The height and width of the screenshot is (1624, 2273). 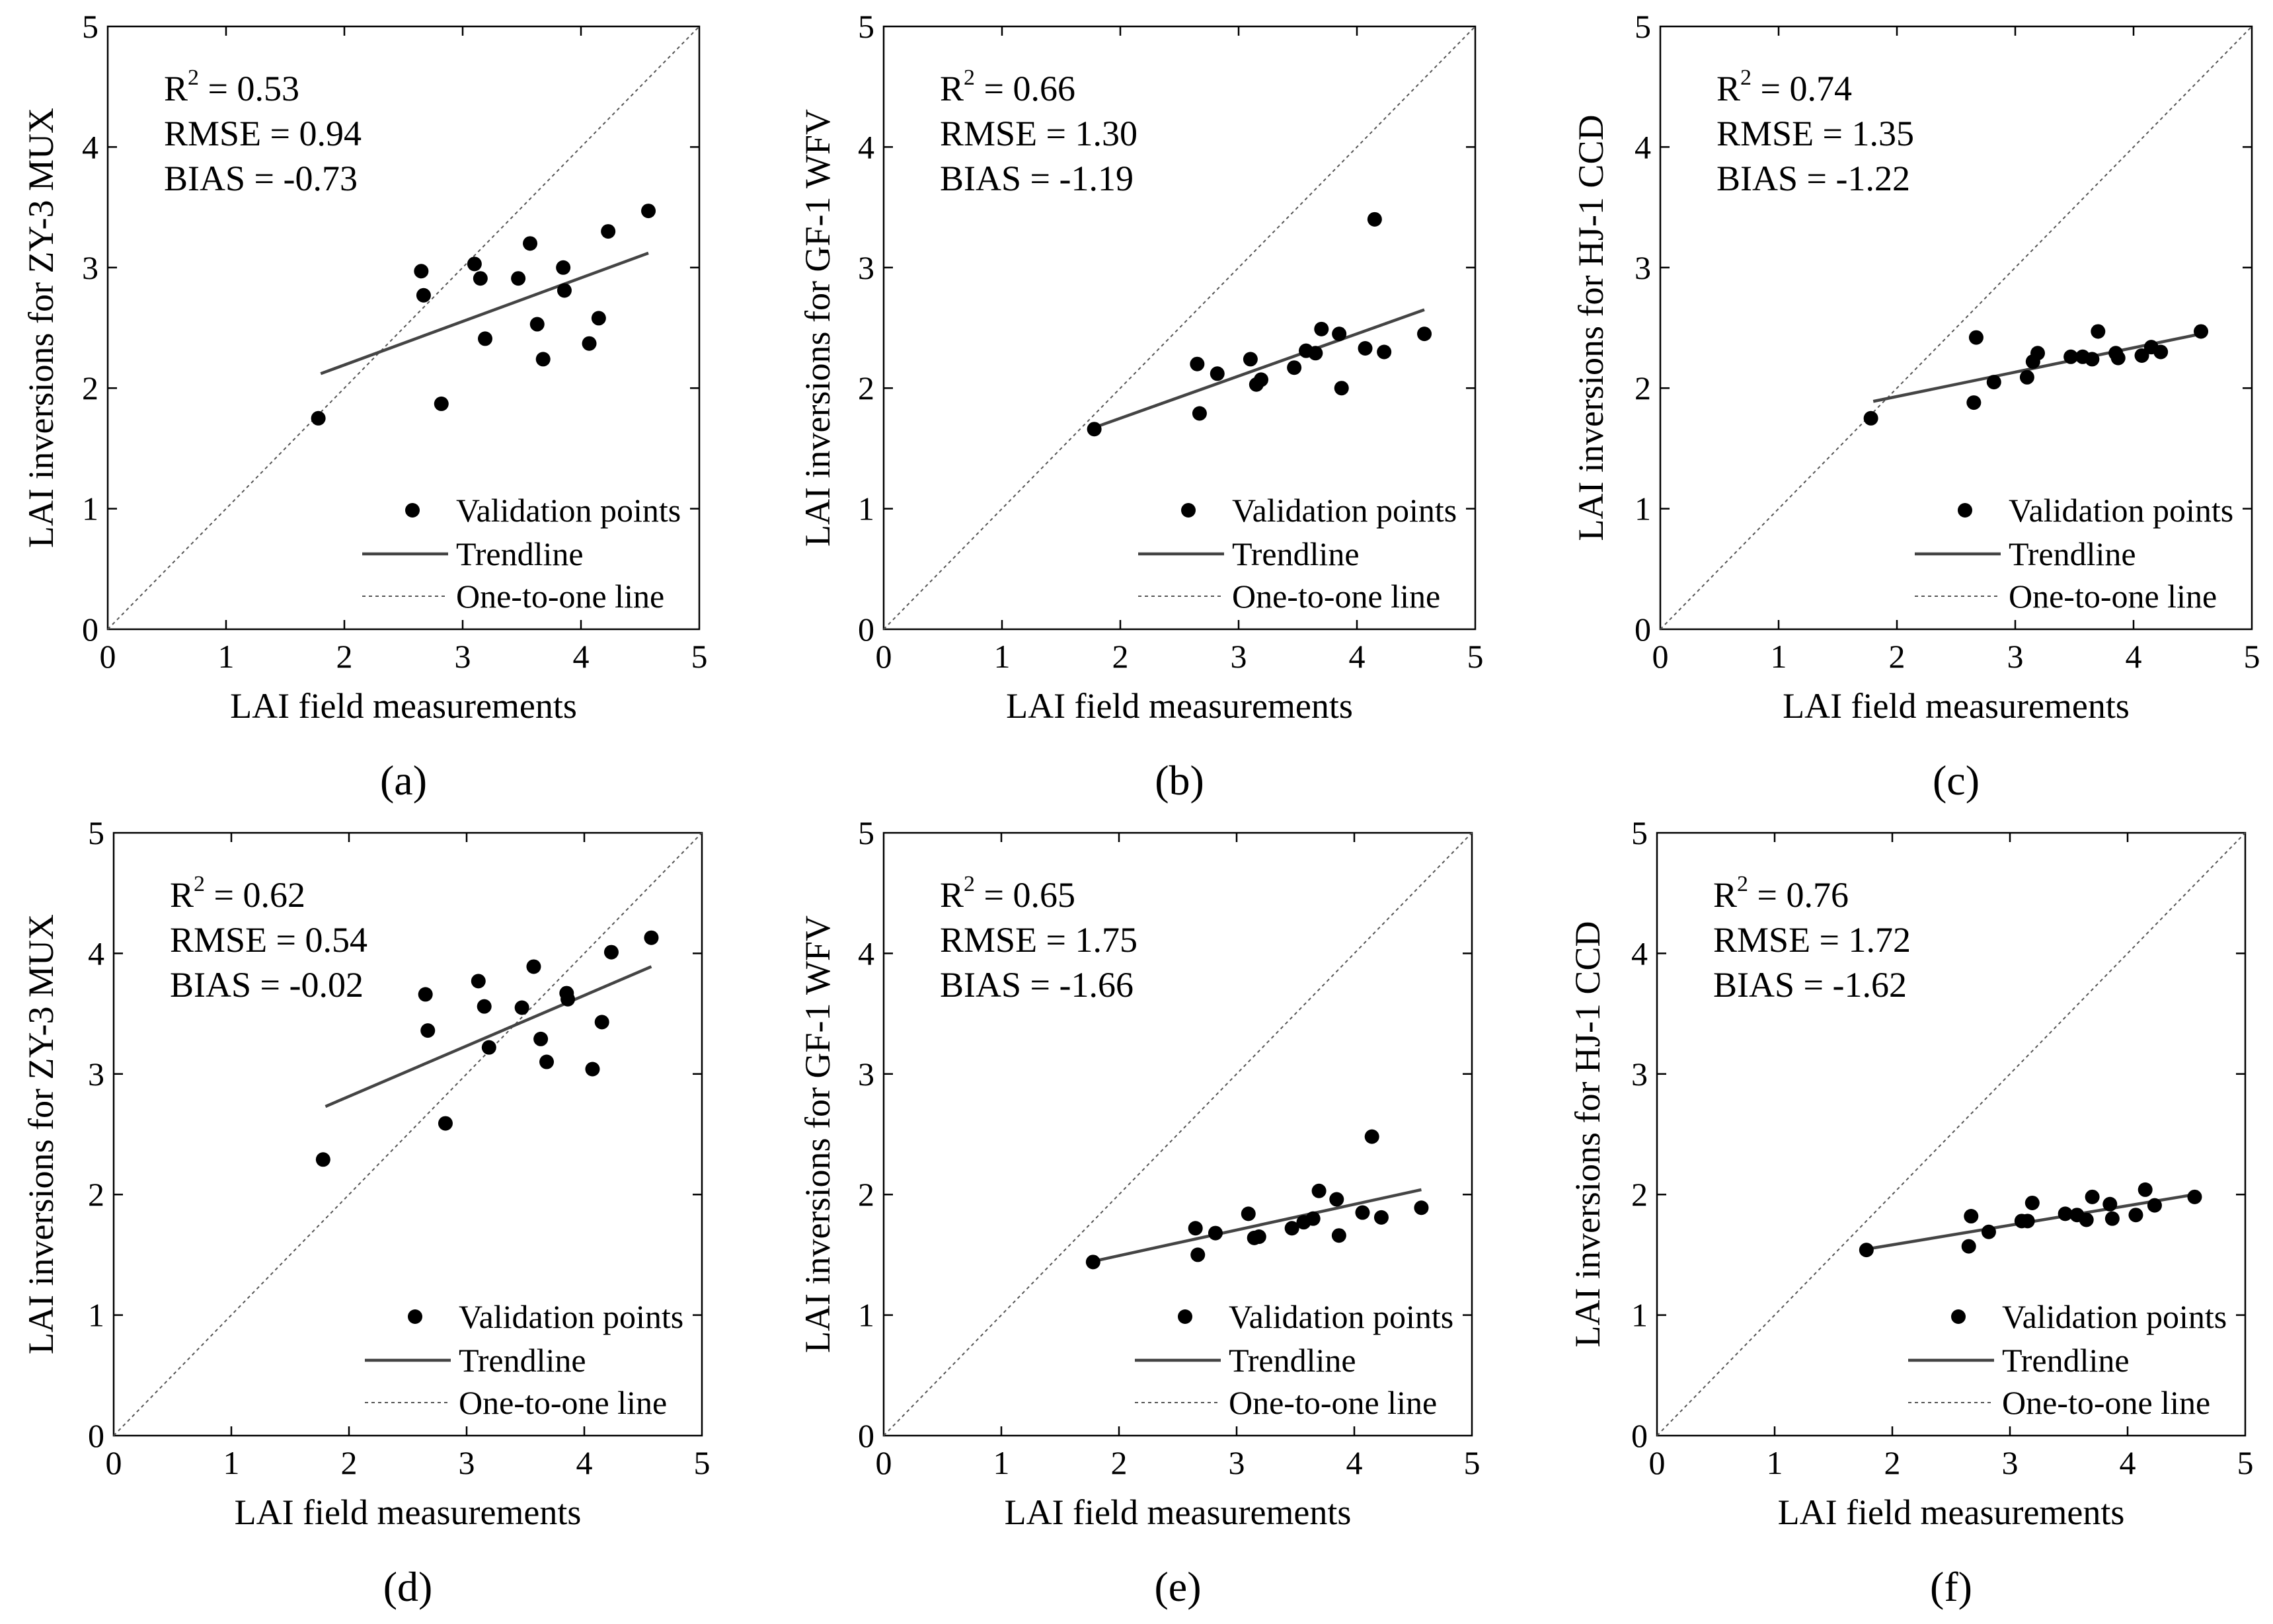 I want to click on stat-bias: BIAS = -0.02, so click(x=267, y=985).